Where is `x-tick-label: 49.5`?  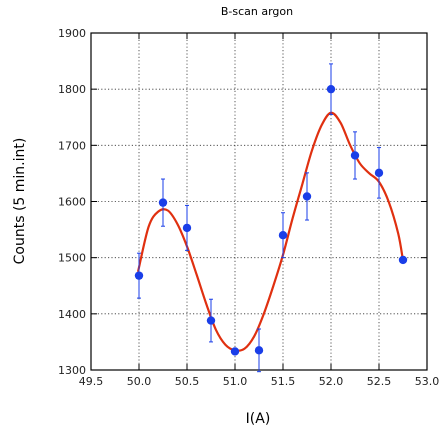
x-tick-label: 49.5 is located at coordinates (91, 381).